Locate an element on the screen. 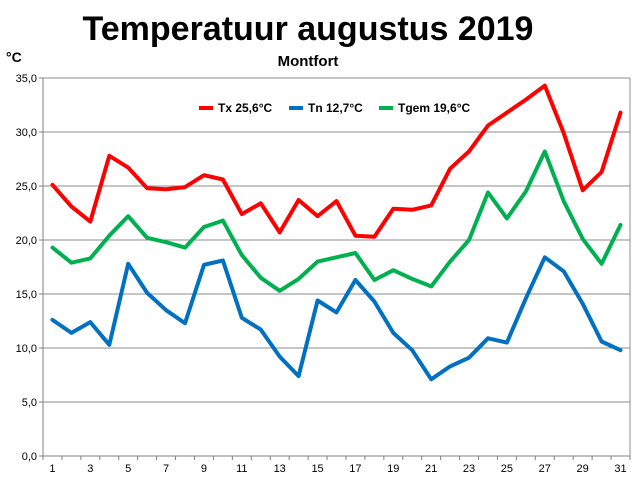  legend-label: Tx 25,6°C is located at coordinates (245, 108).